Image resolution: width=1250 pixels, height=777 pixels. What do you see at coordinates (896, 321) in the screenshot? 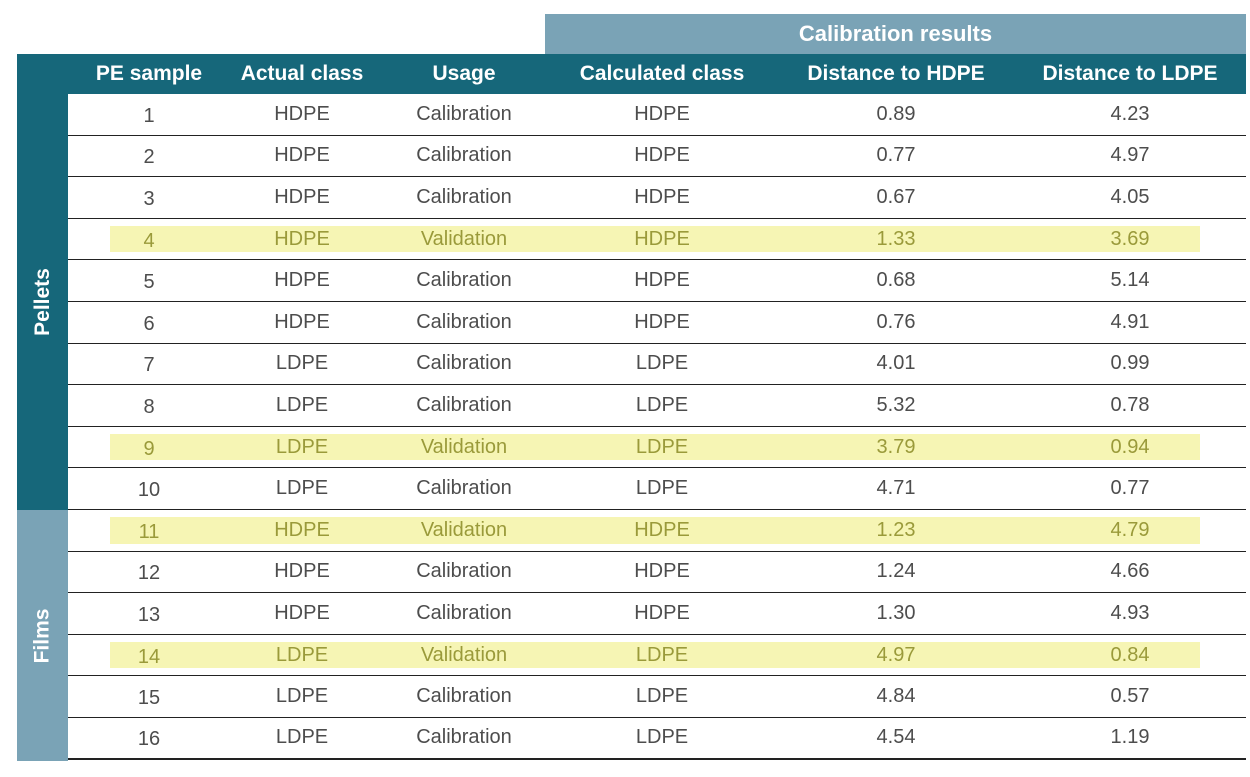
I see `cell-distance-hdpe: 0.76` at bounding box center [896, 321].